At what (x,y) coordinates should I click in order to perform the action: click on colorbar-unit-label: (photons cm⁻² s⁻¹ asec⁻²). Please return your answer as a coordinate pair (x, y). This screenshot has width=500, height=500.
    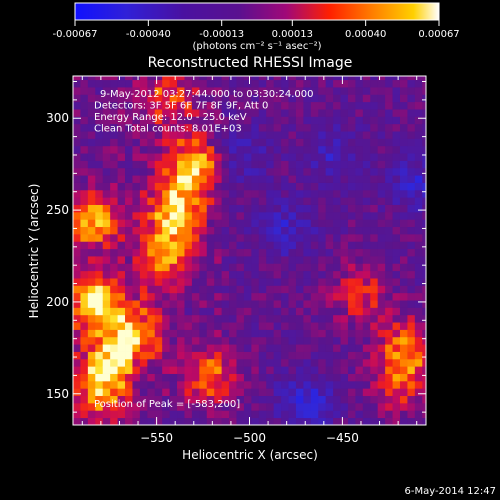
    Looking at the image, I should click on (256, 46).